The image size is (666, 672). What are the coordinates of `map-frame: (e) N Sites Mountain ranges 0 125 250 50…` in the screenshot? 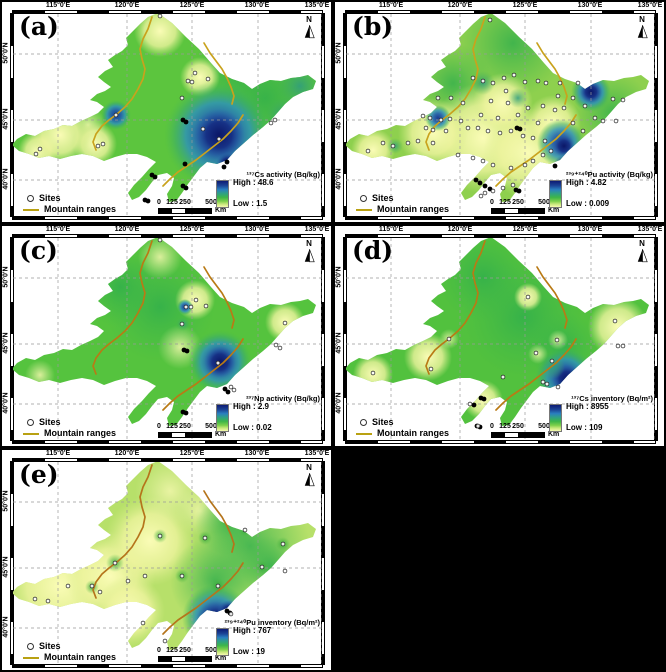 It's located at (167, 563).